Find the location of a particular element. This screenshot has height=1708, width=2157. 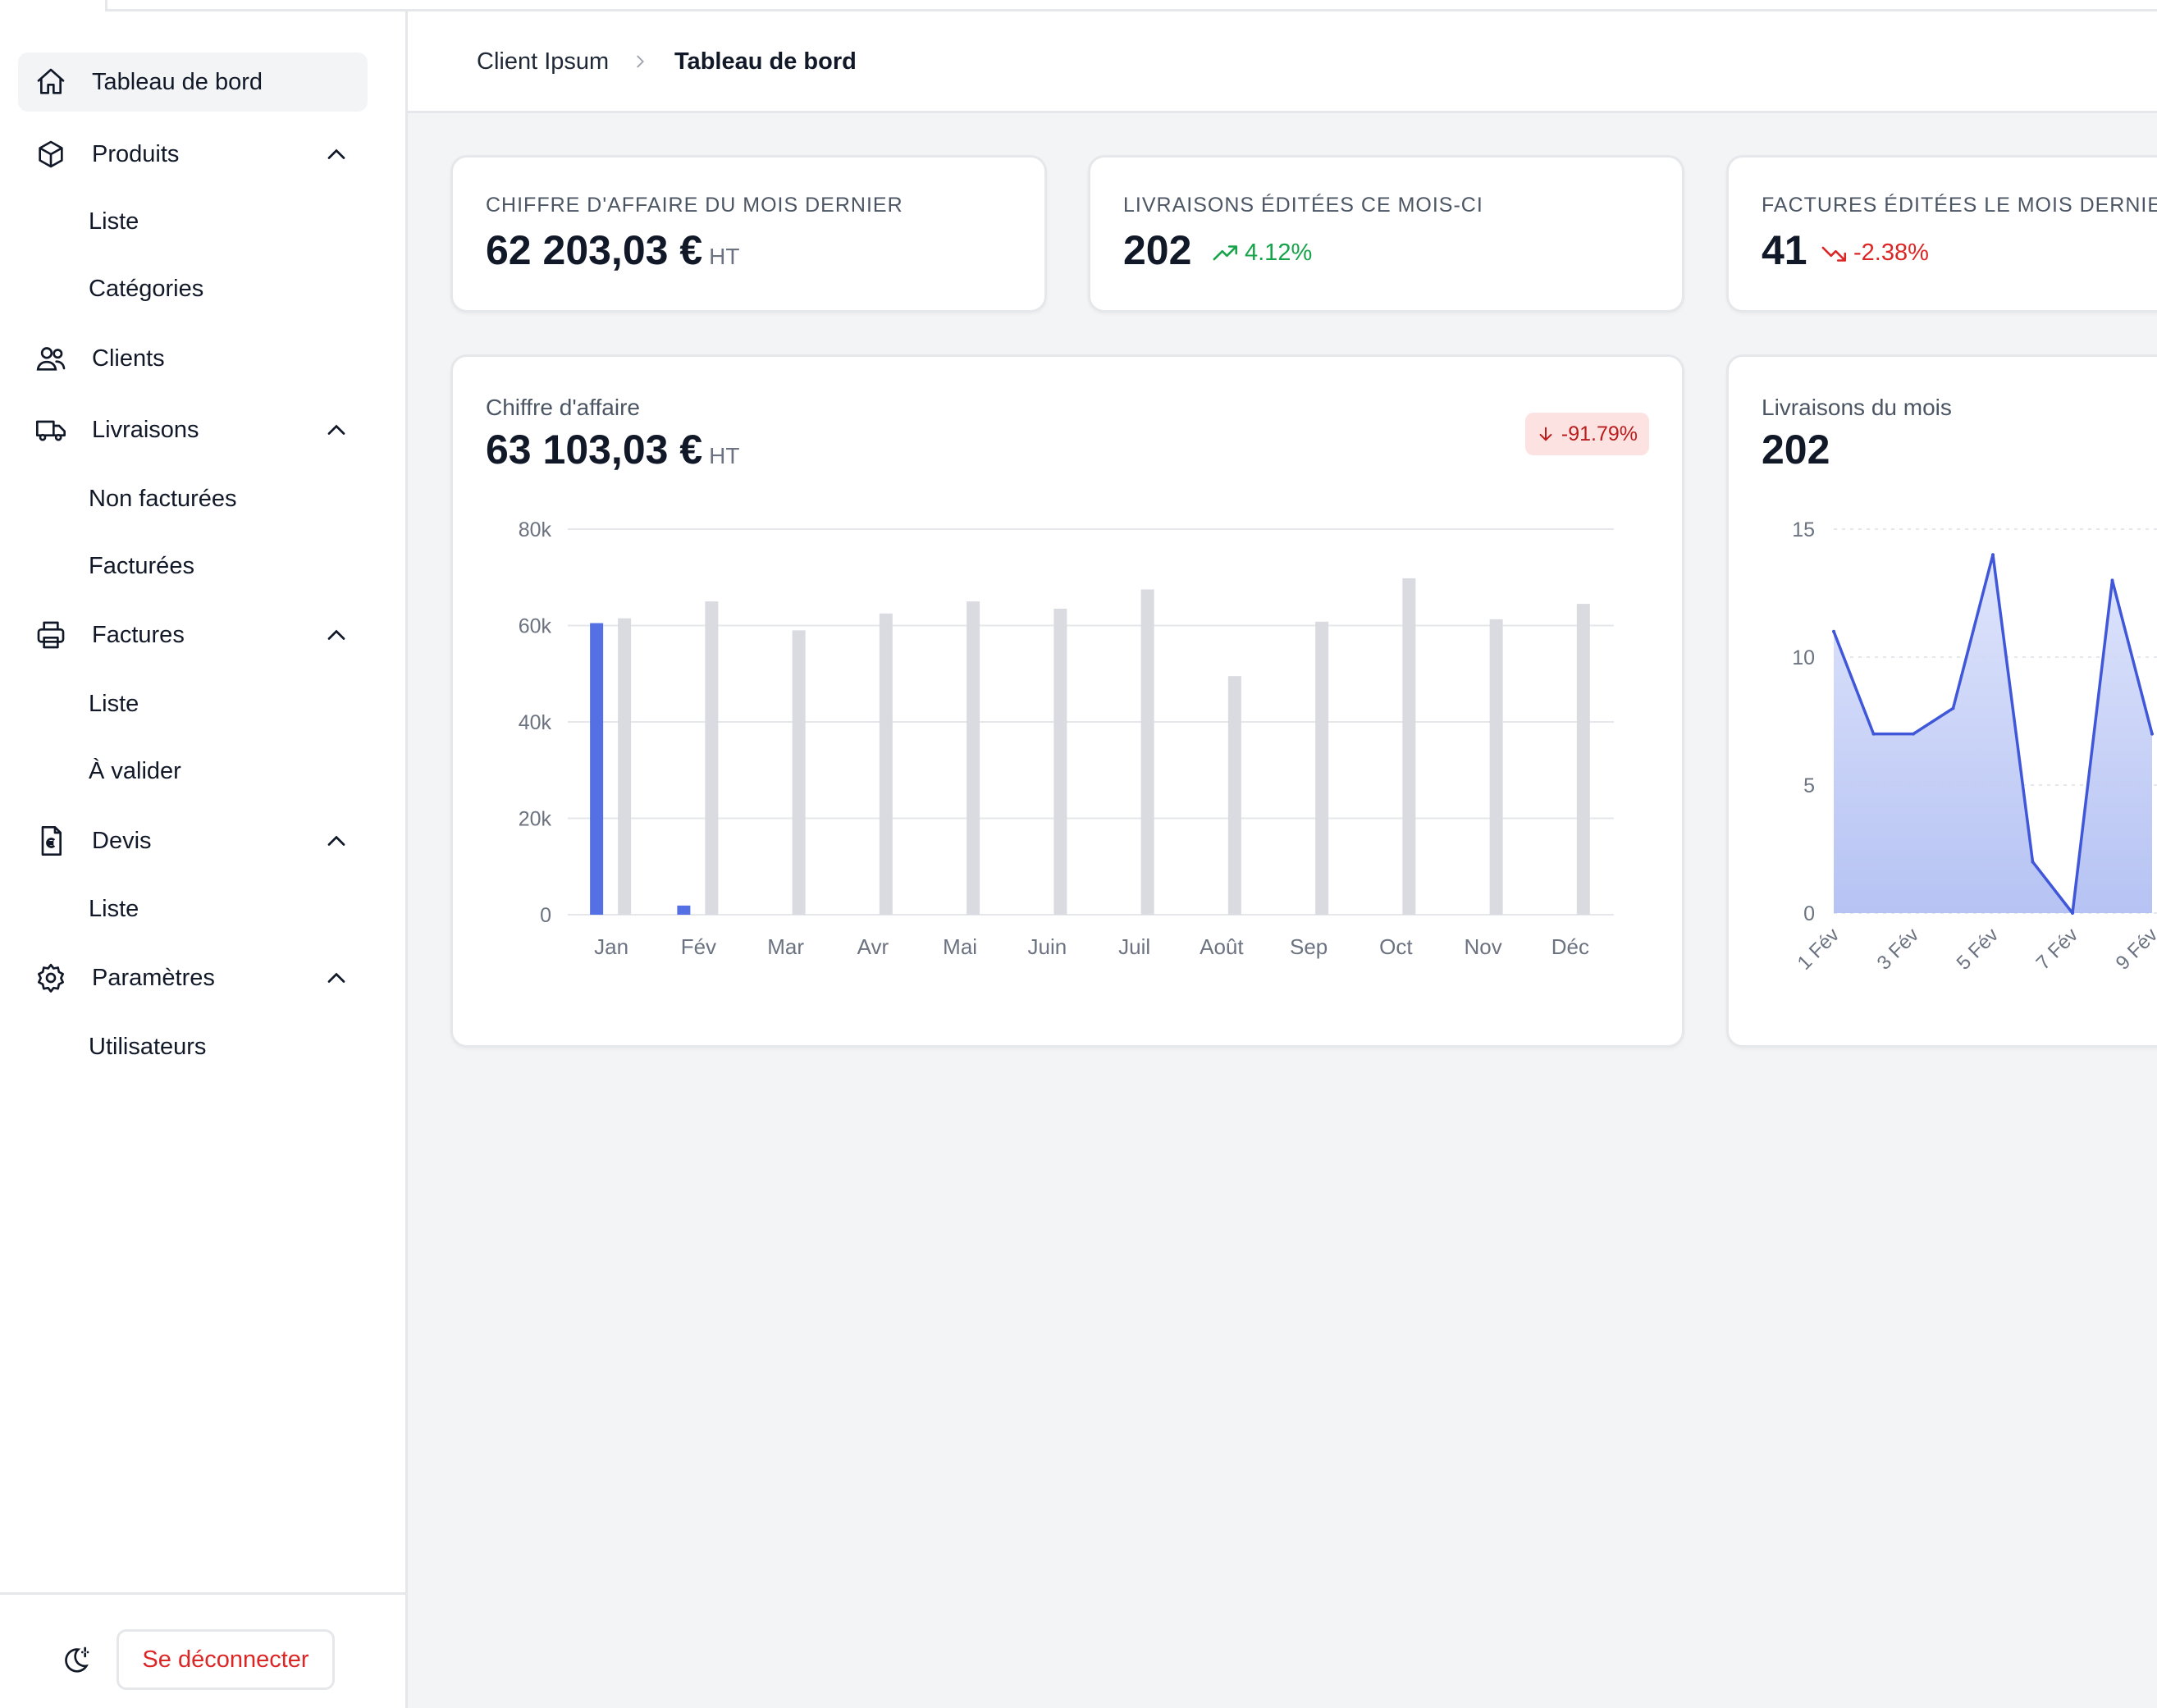

sidebar-footer: Se déconnecter is located at coordinates (202, 1650).